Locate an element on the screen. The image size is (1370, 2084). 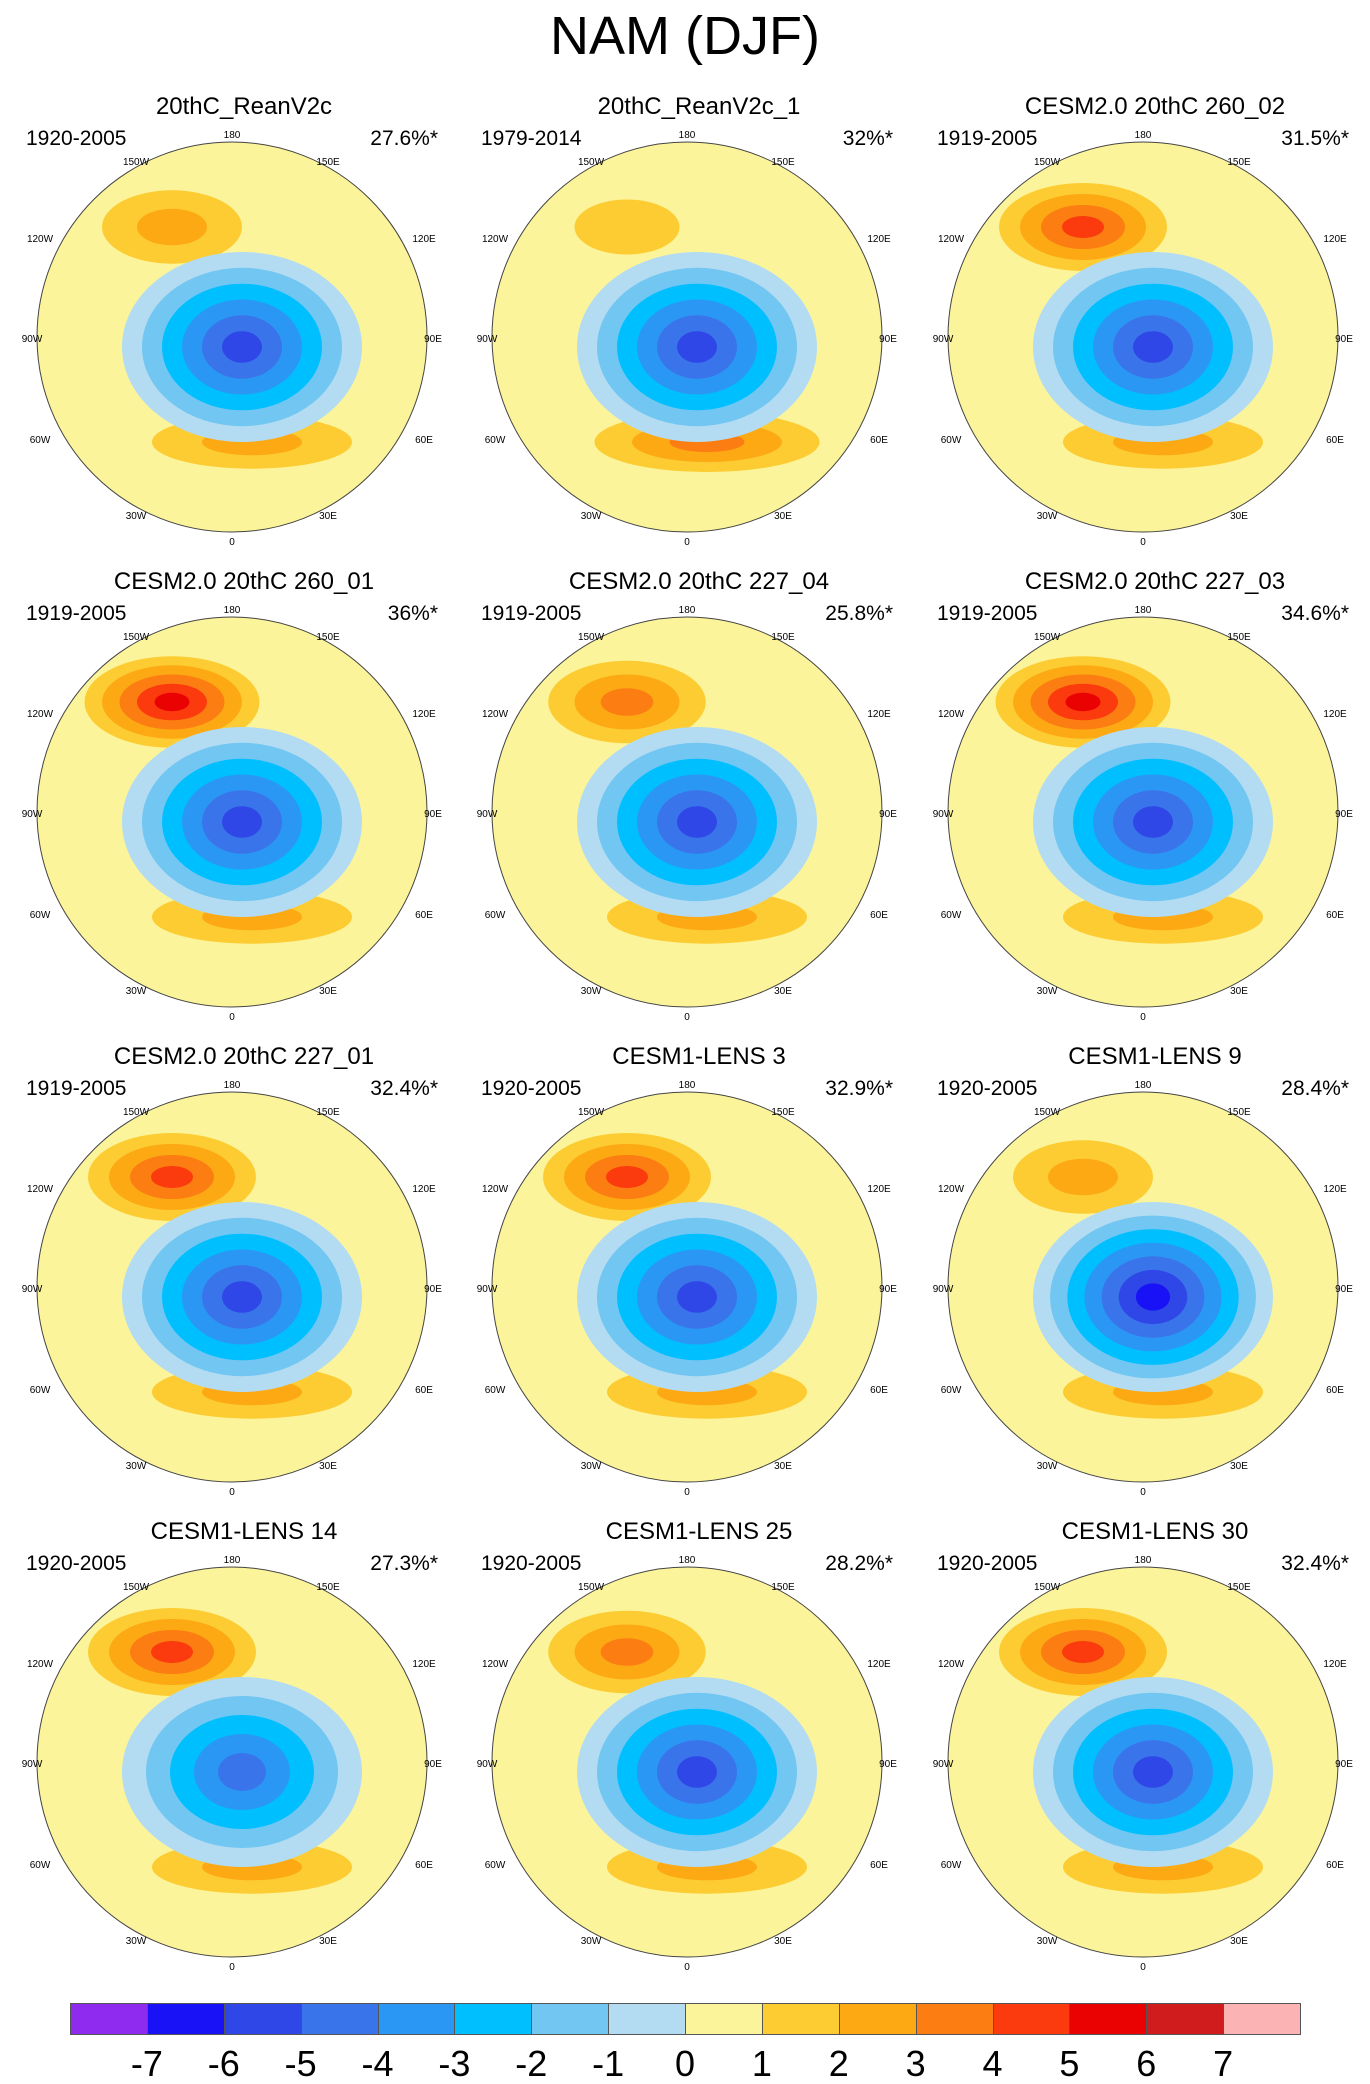
colorbar-tick-label: -5 is located at coordinates (300, 2063).